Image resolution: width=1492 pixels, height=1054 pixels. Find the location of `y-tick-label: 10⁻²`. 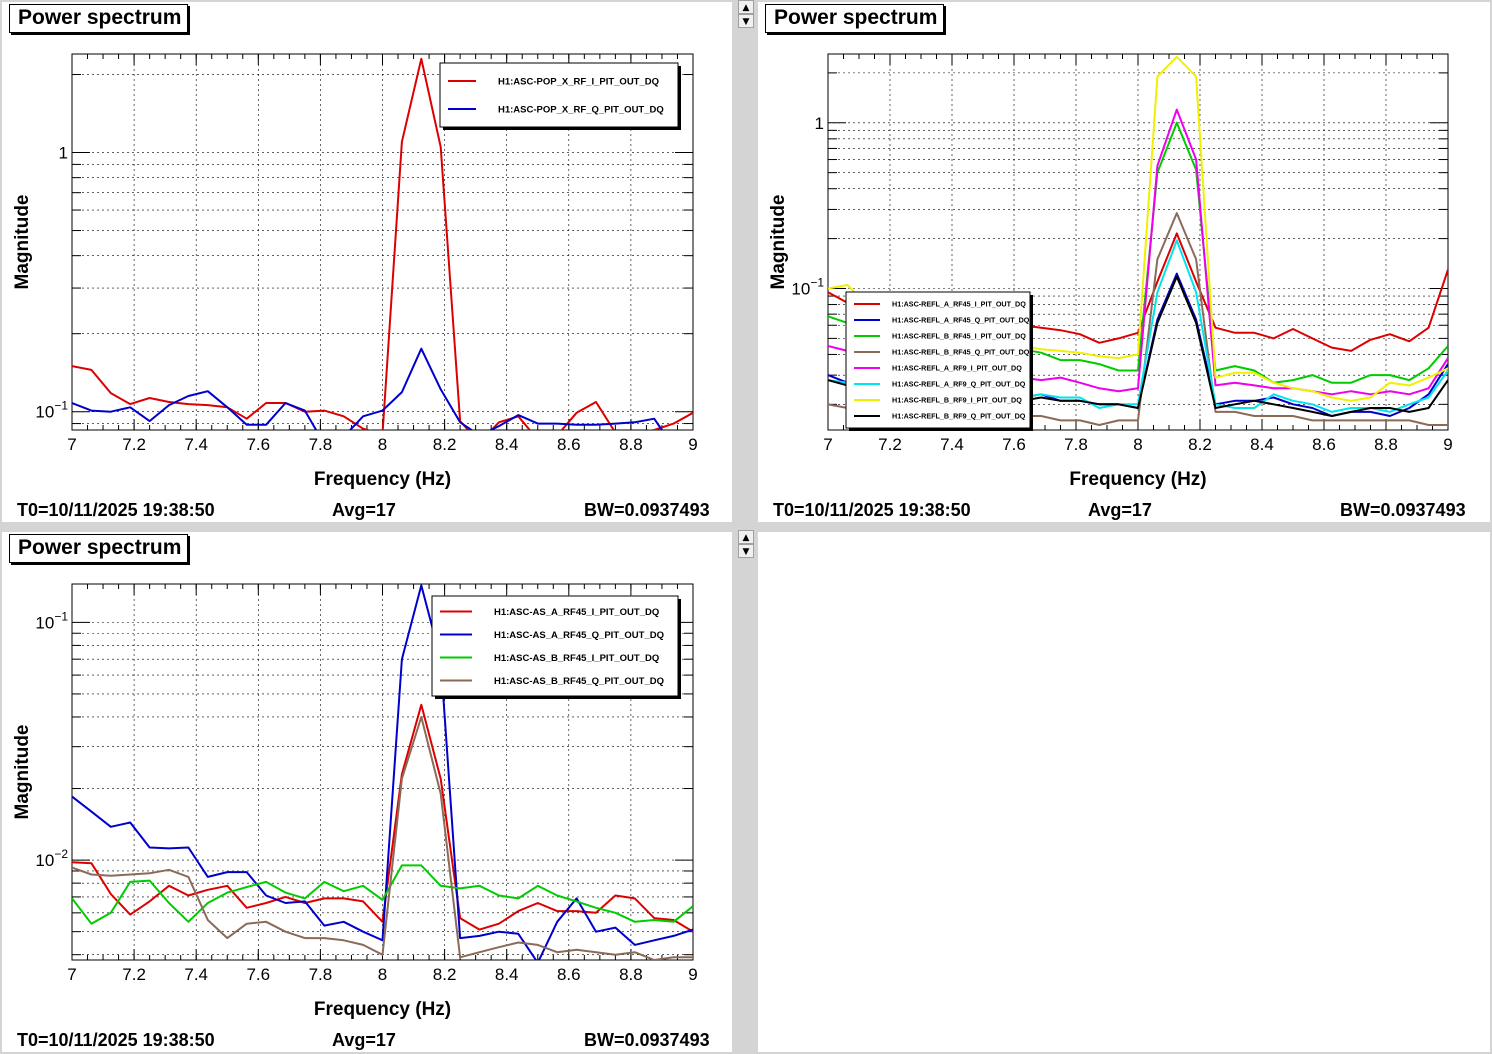

y-tick-label: 10⁻² is located at coordinates (51, 858).